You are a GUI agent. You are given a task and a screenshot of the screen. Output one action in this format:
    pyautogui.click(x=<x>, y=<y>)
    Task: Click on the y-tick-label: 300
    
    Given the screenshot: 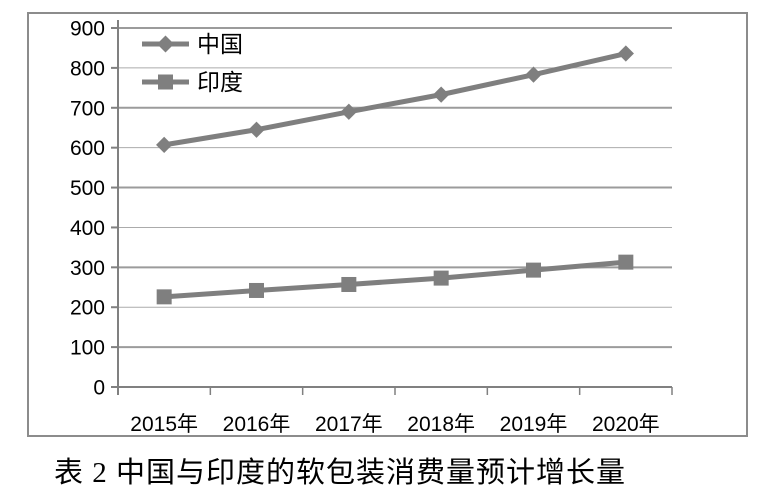 What is the action you would take?
    pyautogui.click(x=87, y=268)
    